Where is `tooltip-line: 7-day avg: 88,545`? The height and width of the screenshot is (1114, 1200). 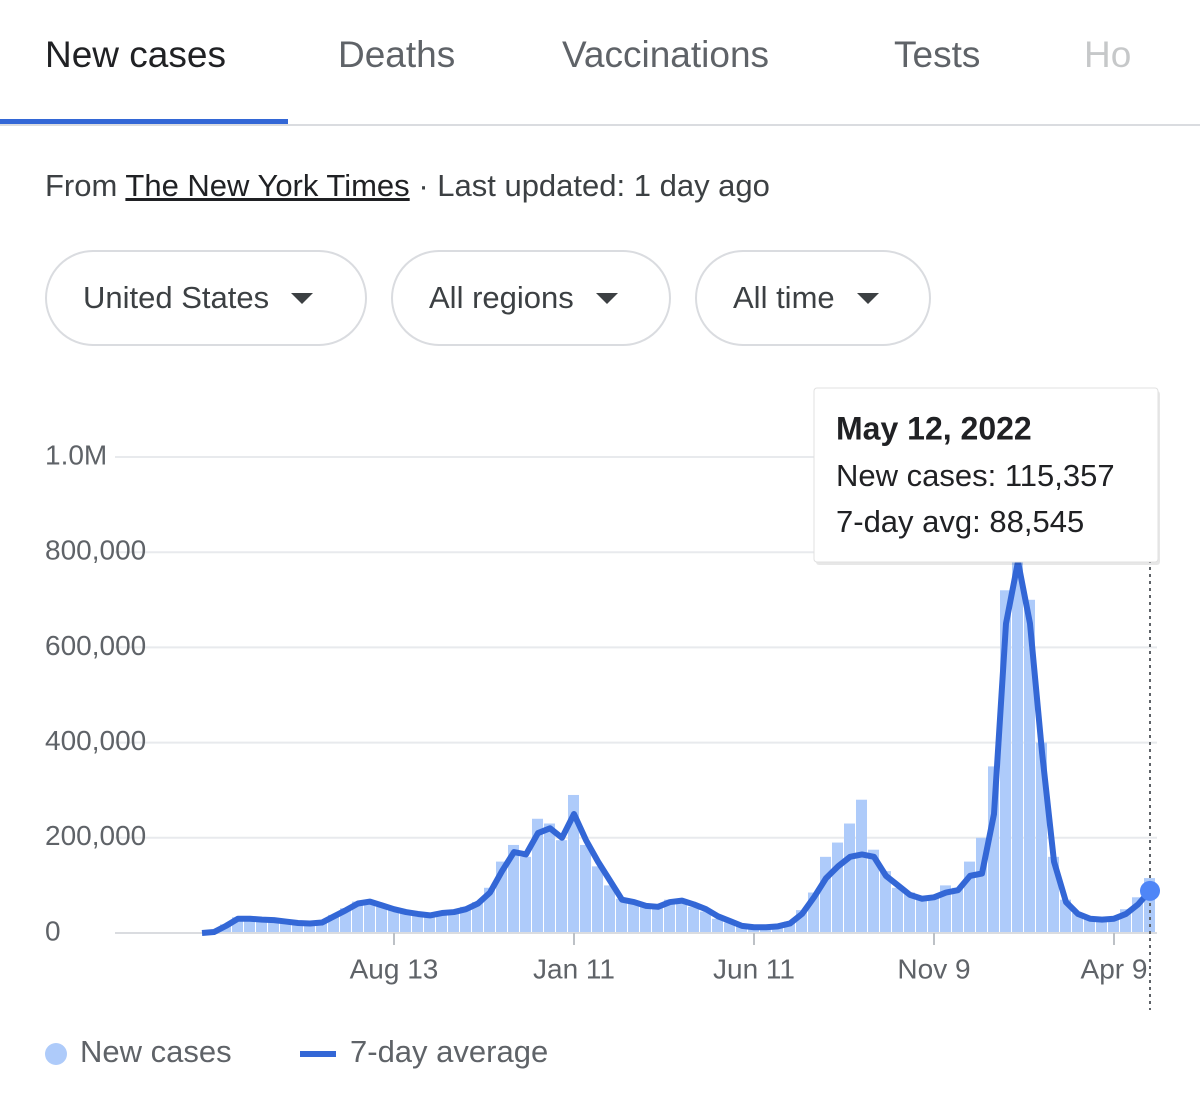 tooltip-line: 7-day avg: 88,545 is located at coordinates (960, 521).